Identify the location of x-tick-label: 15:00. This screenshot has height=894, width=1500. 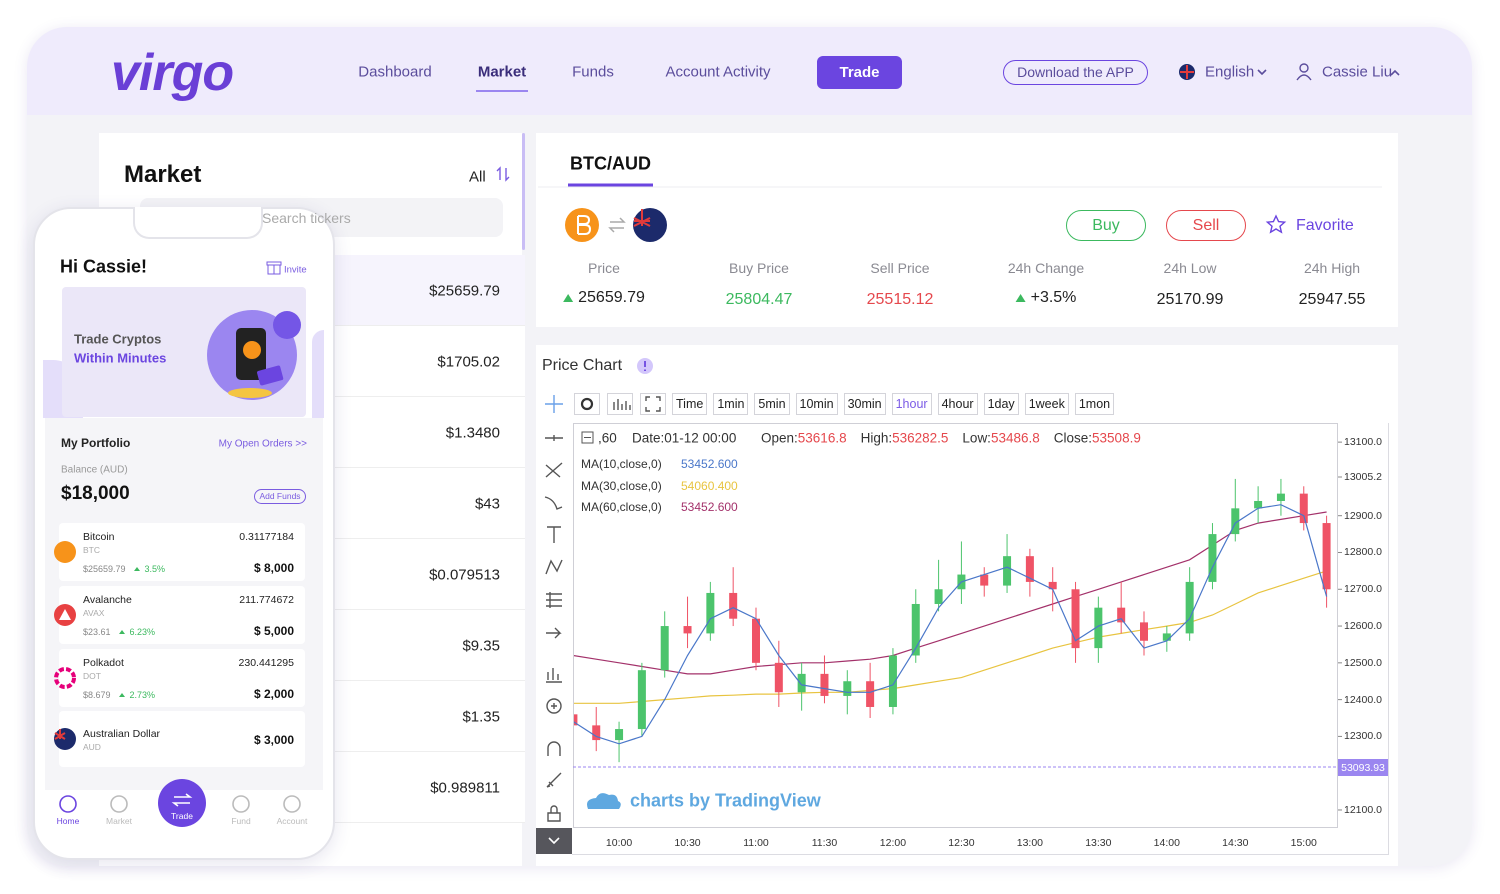
(1303, 843).